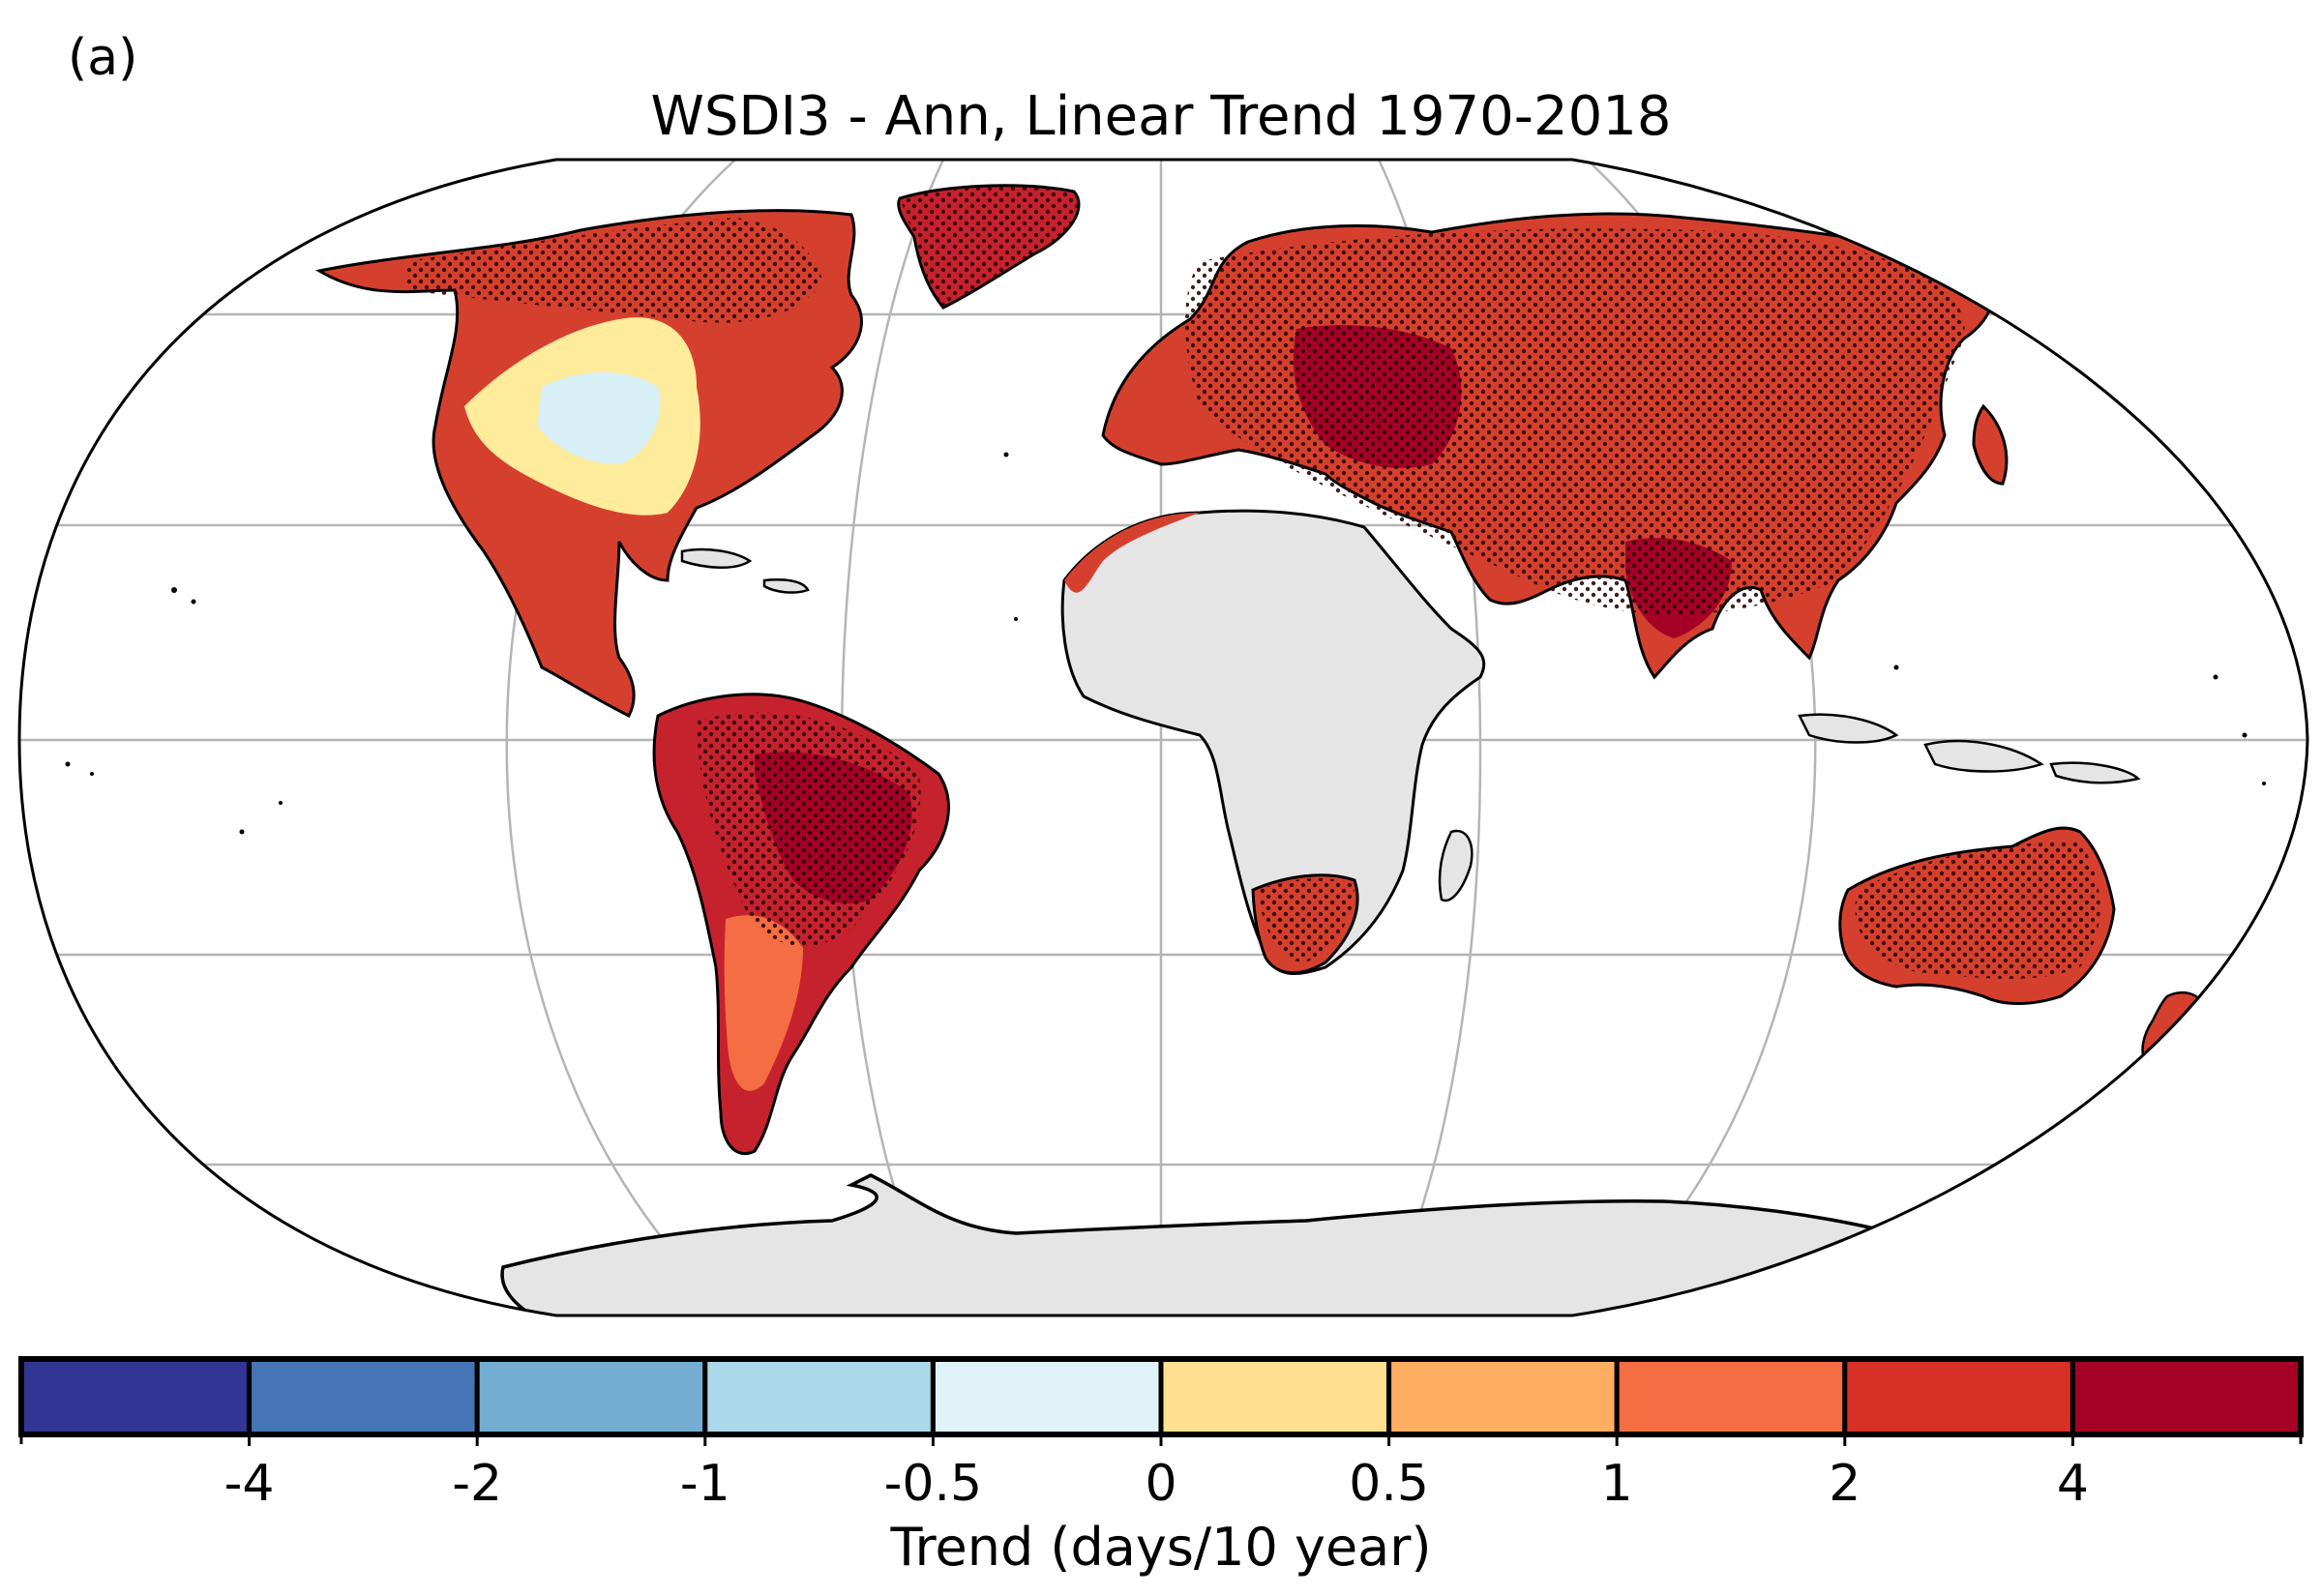  I want to click on panel-label: (a), so click(103, 58).